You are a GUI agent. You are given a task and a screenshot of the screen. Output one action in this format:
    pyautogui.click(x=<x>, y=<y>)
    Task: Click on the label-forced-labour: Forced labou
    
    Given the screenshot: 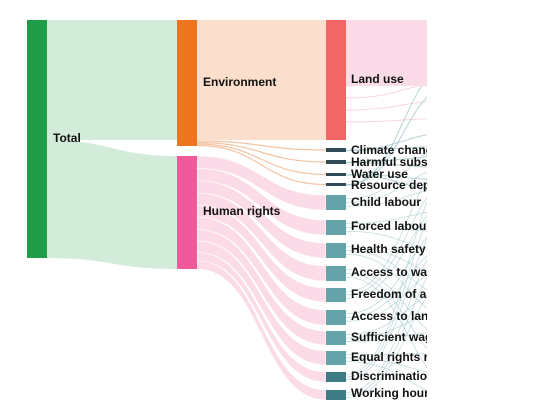 What is the action you would take?
    pyautogui.click(x=388, y=226)
    